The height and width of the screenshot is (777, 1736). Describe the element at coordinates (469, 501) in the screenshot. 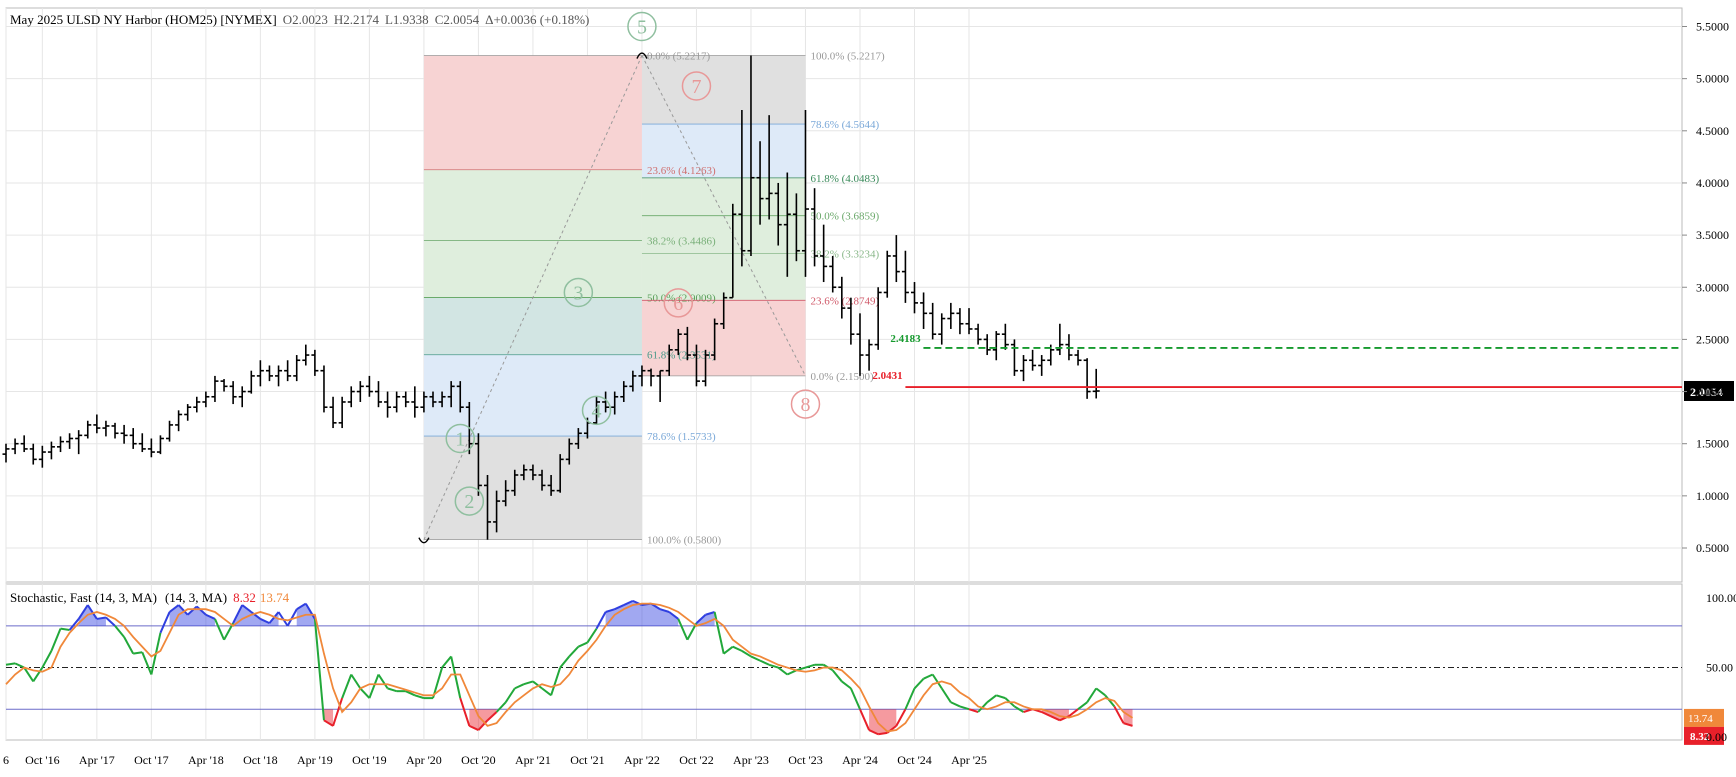

I see `wave-label: 2` at that location.